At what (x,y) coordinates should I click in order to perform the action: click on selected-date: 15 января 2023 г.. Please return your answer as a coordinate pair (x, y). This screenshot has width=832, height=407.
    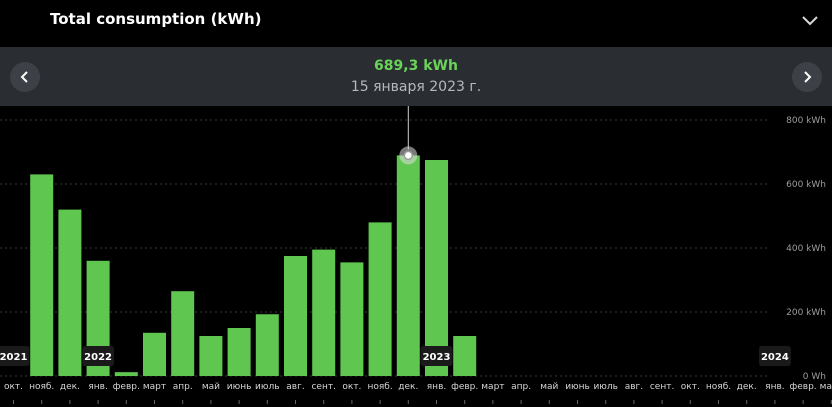
    Looking at the image, I should click on (416, 87).